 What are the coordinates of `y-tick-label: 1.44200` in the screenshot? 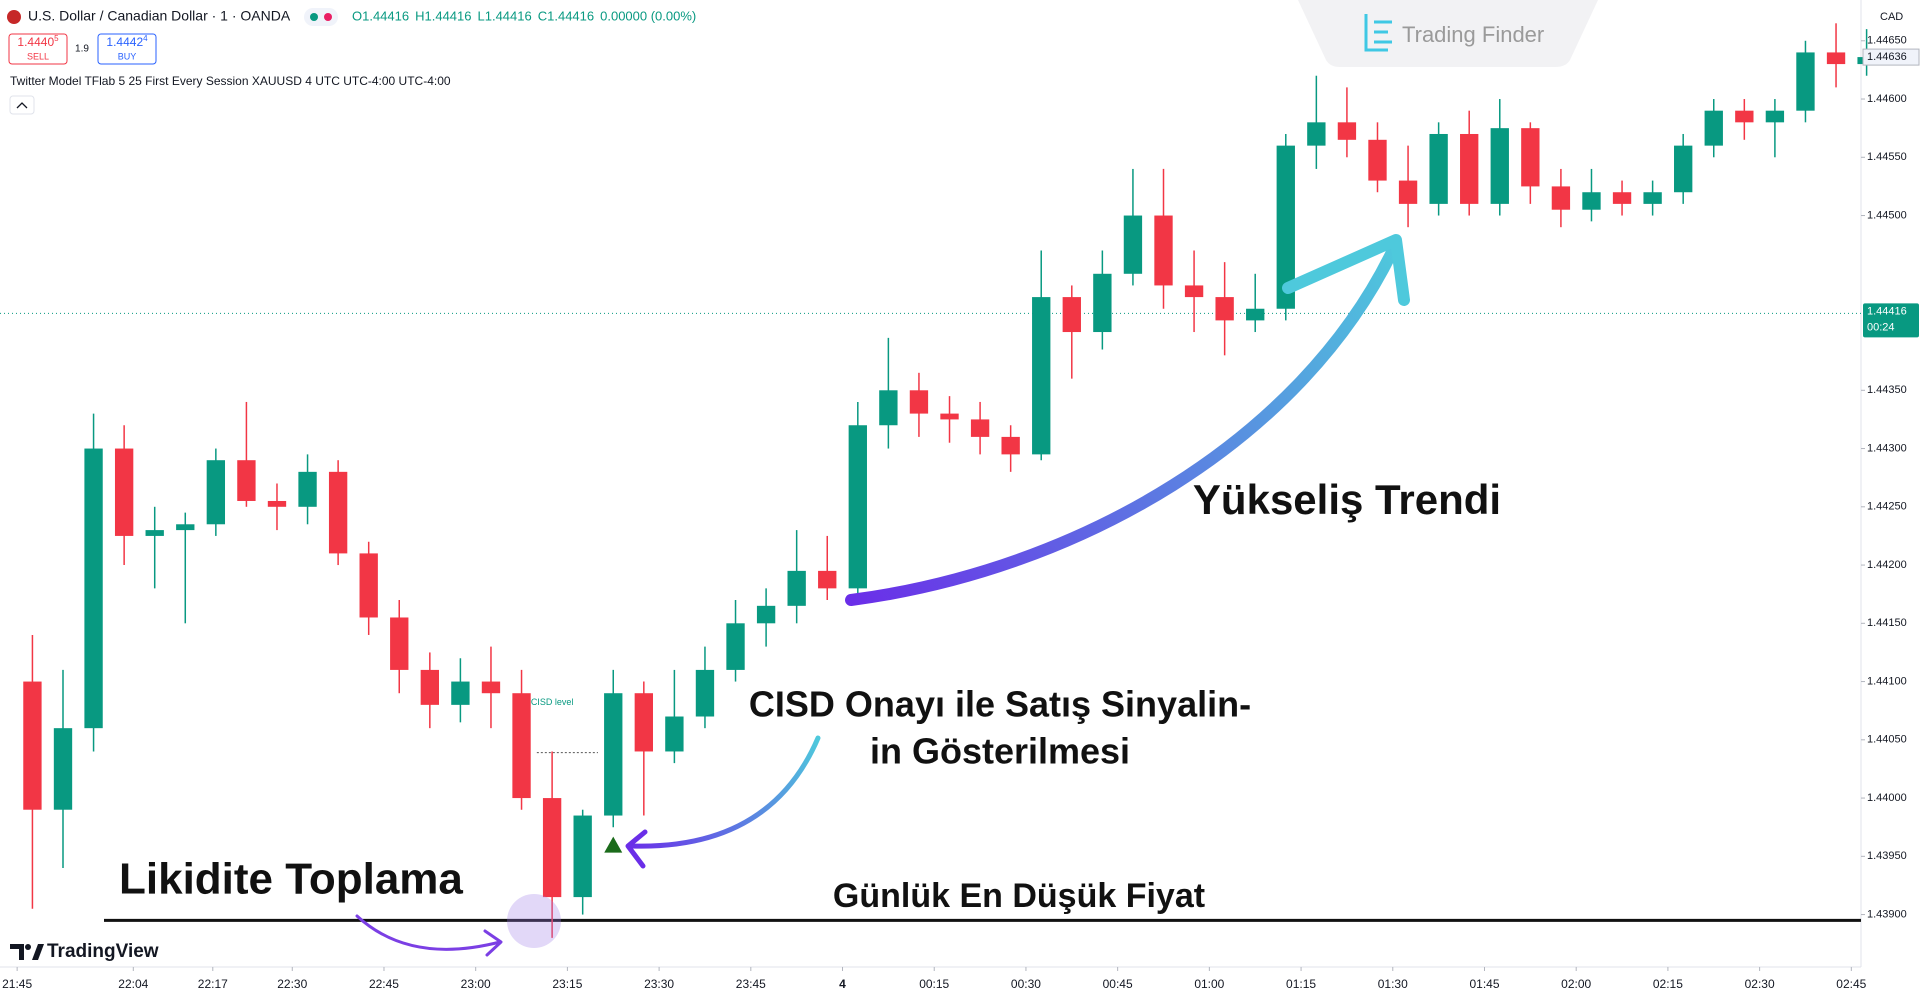 It's located at (1887, 565).